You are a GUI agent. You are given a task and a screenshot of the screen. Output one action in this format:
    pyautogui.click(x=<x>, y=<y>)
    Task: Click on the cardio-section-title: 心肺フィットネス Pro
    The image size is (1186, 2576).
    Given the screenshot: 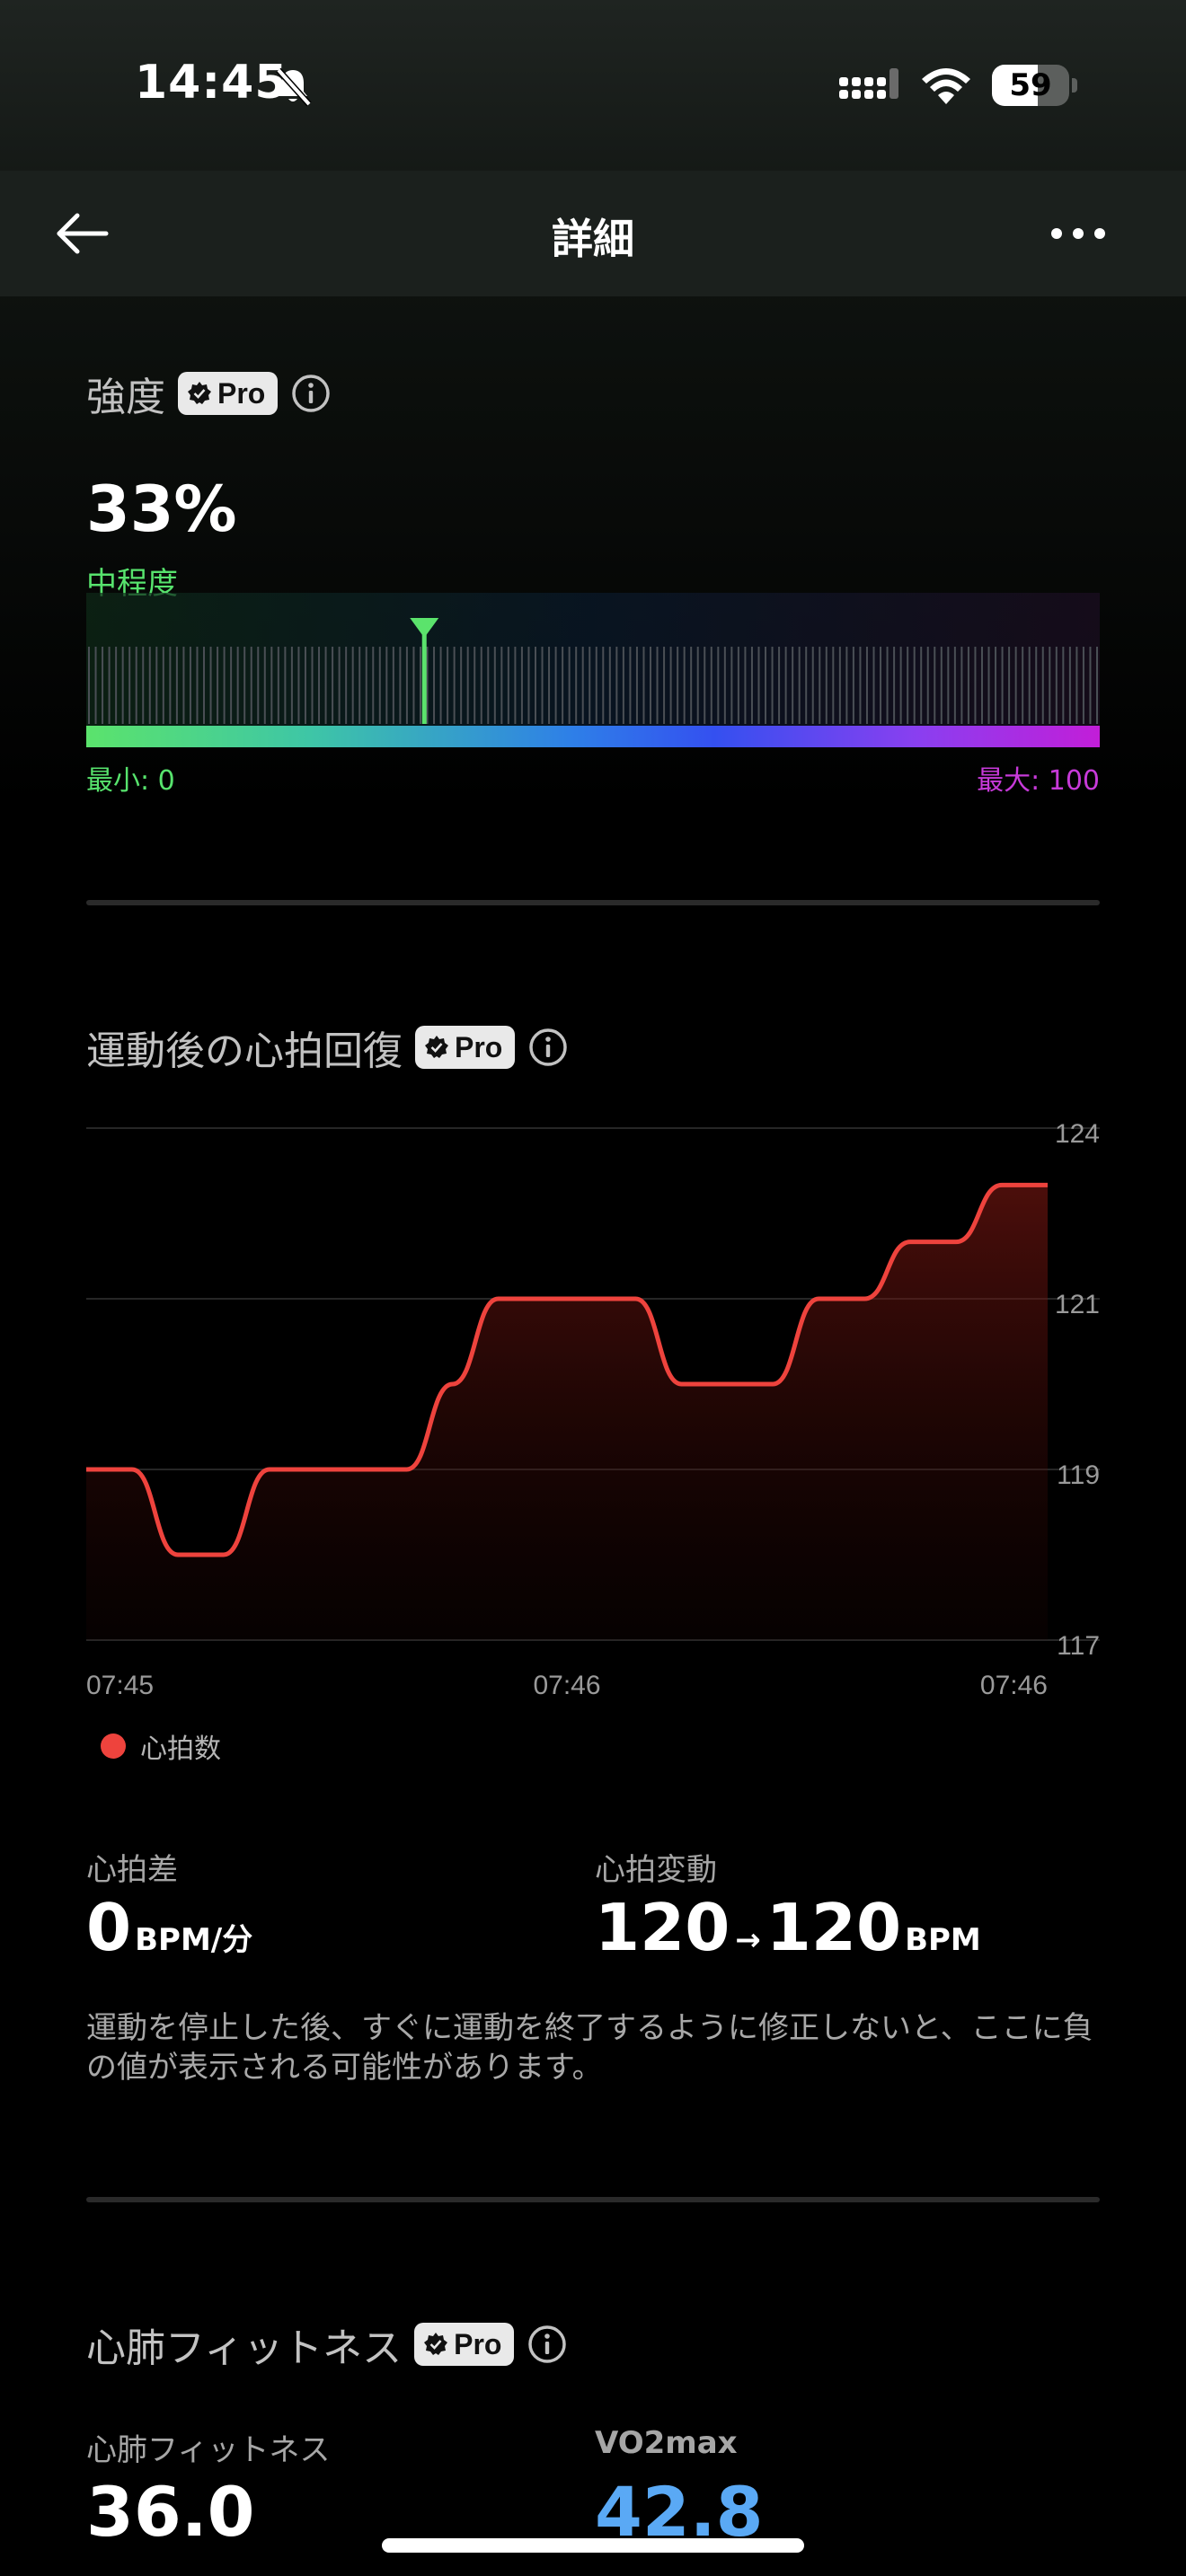 What is the action you would take?
    pyautogui.click(x=327, y=2344)
    